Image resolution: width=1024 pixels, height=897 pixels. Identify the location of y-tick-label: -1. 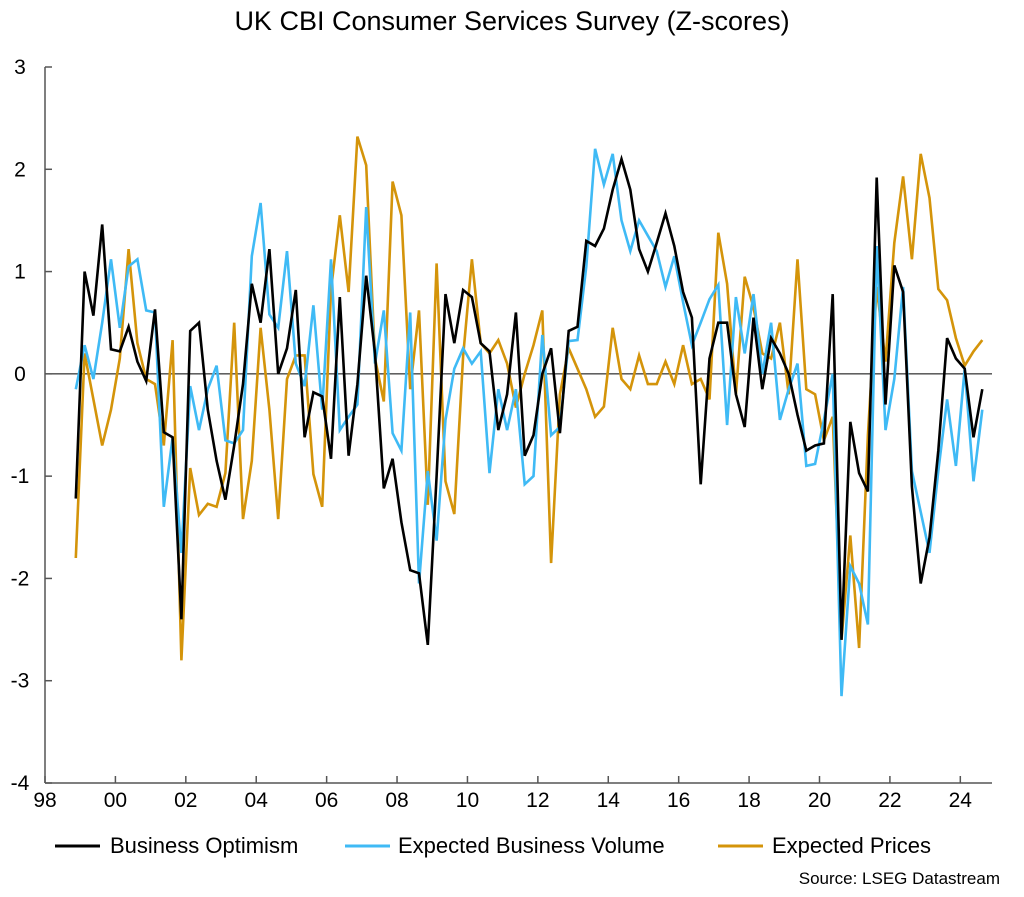
(20, 476).